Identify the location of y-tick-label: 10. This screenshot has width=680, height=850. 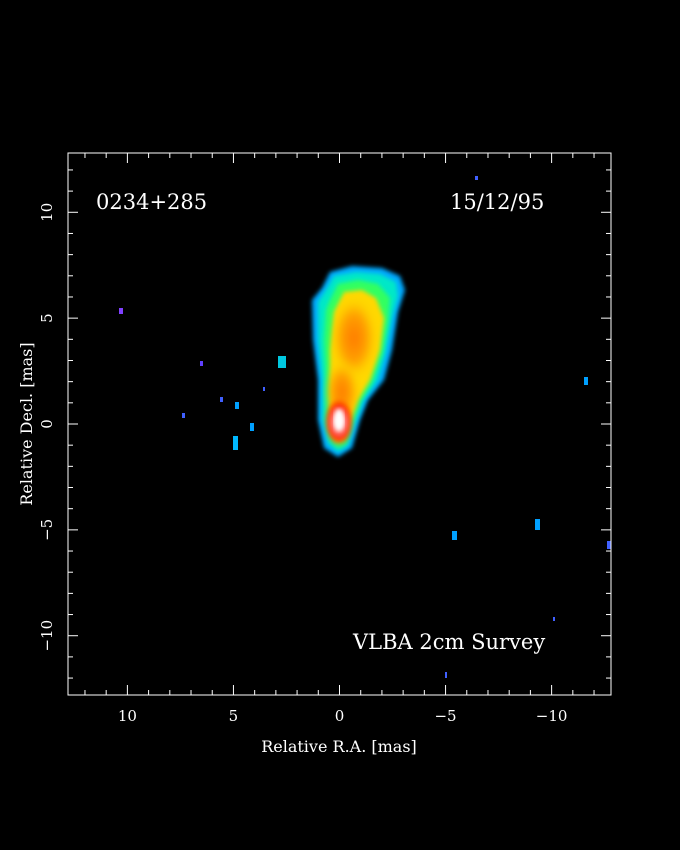
(47, 212).